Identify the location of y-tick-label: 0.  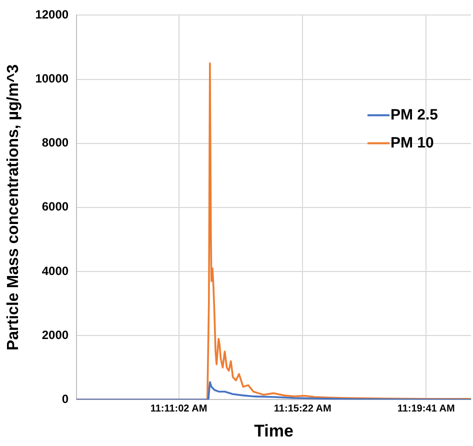
(65, 399).